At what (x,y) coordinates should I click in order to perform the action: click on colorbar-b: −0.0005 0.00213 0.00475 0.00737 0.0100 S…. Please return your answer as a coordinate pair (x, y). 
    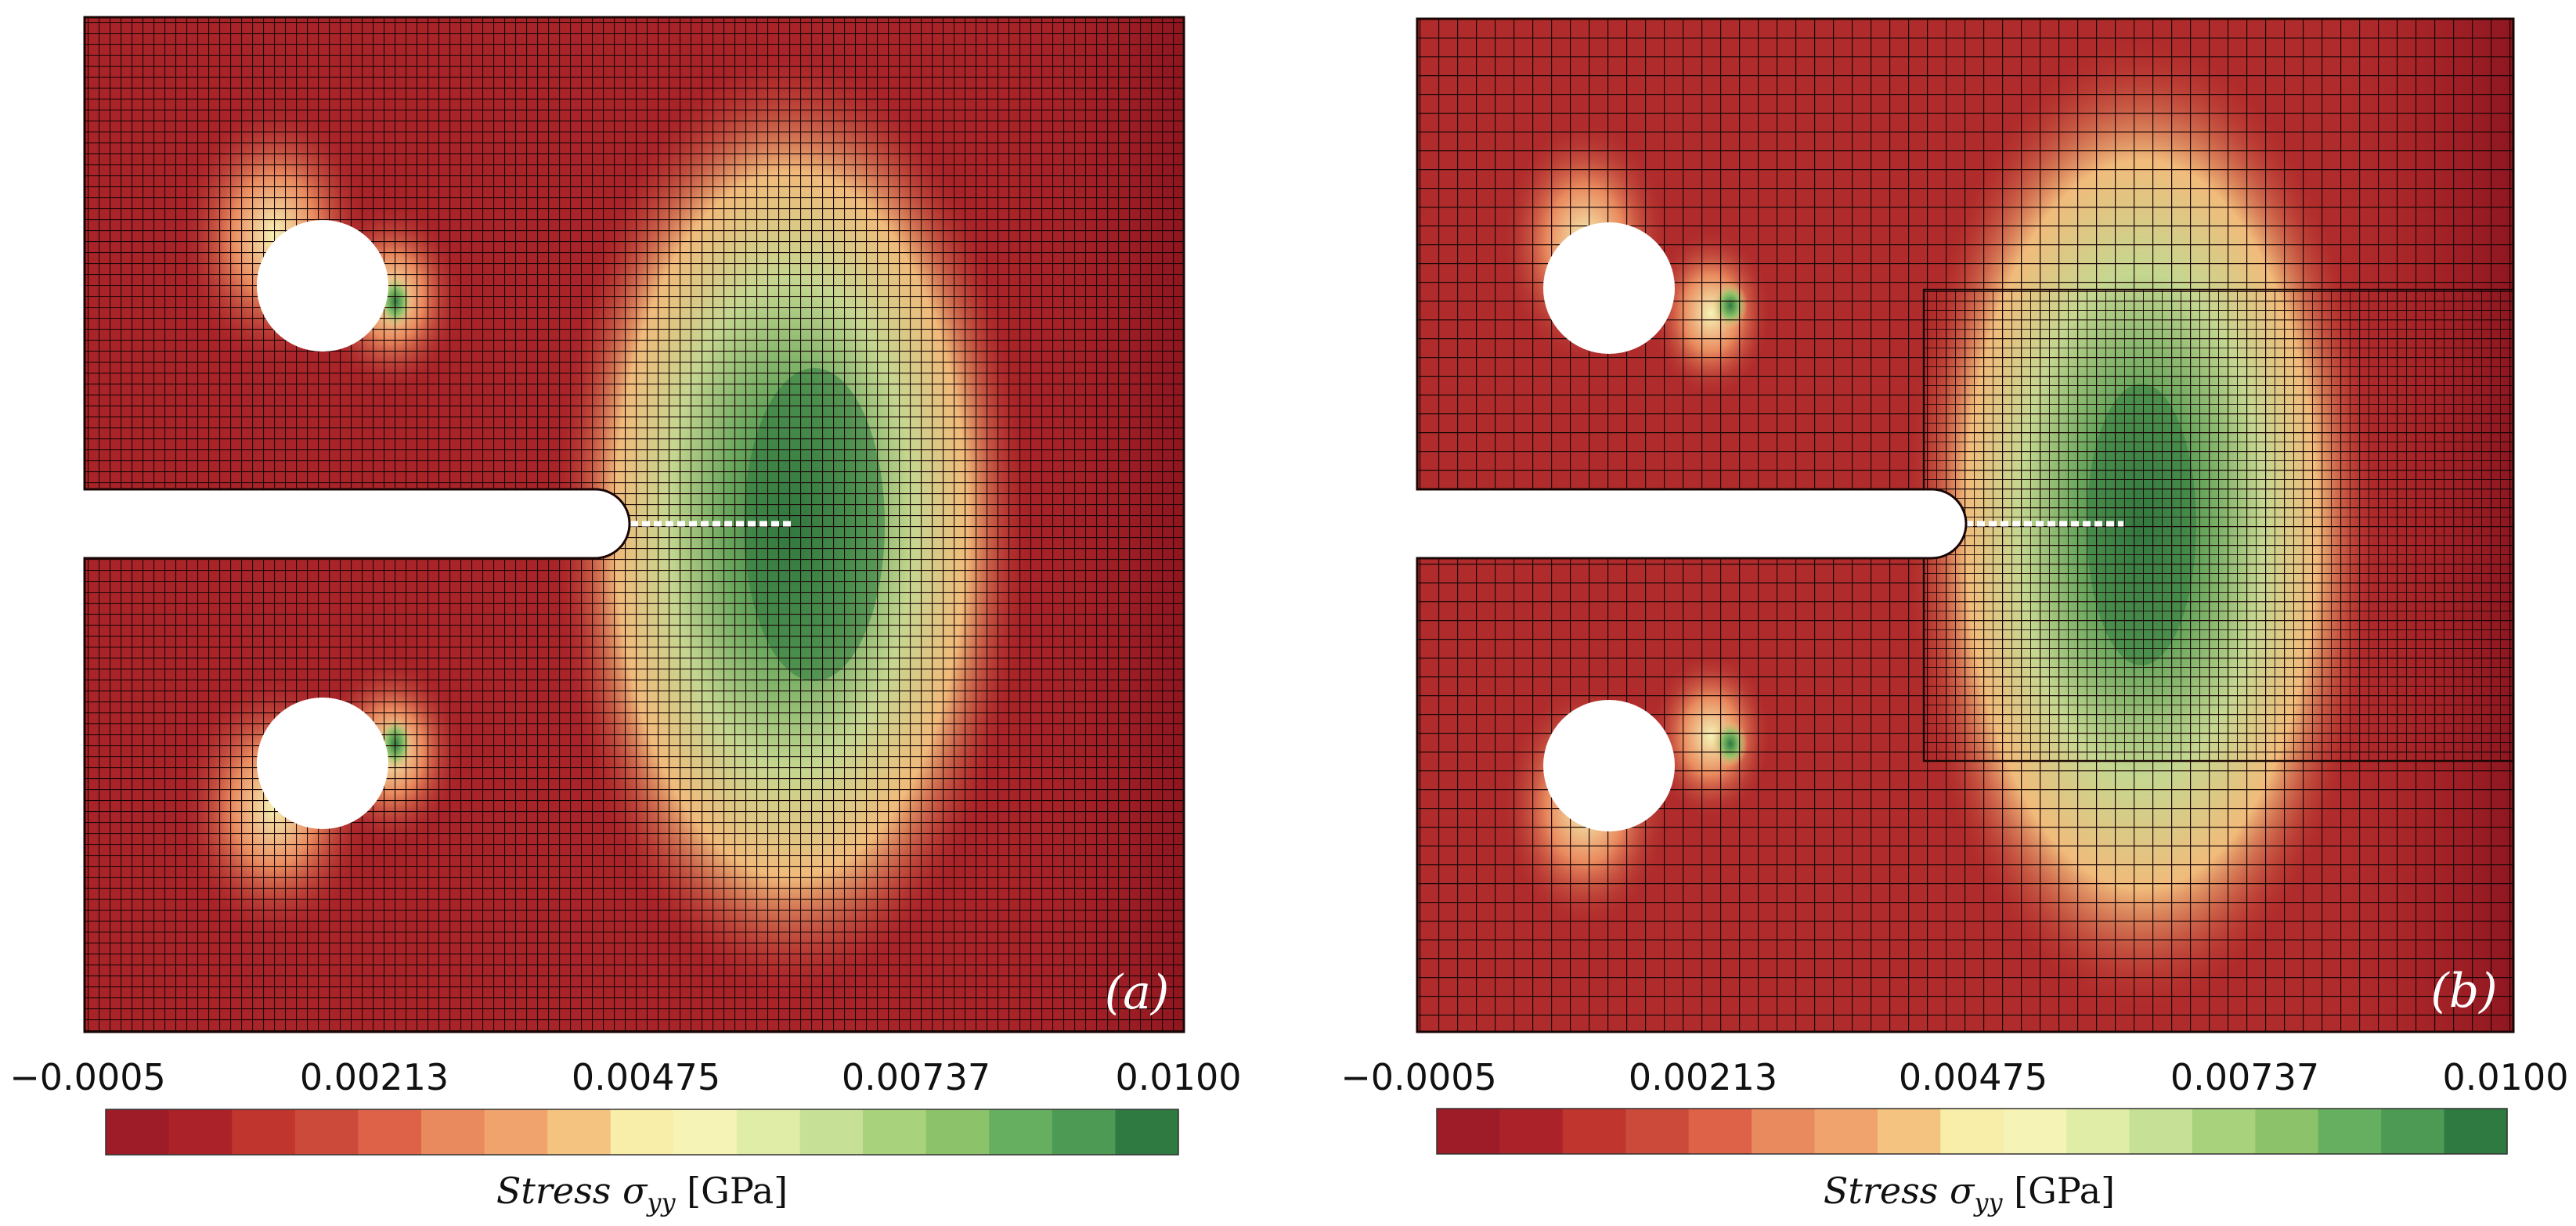
    Looking at the image, I should click on (1954, 1136).